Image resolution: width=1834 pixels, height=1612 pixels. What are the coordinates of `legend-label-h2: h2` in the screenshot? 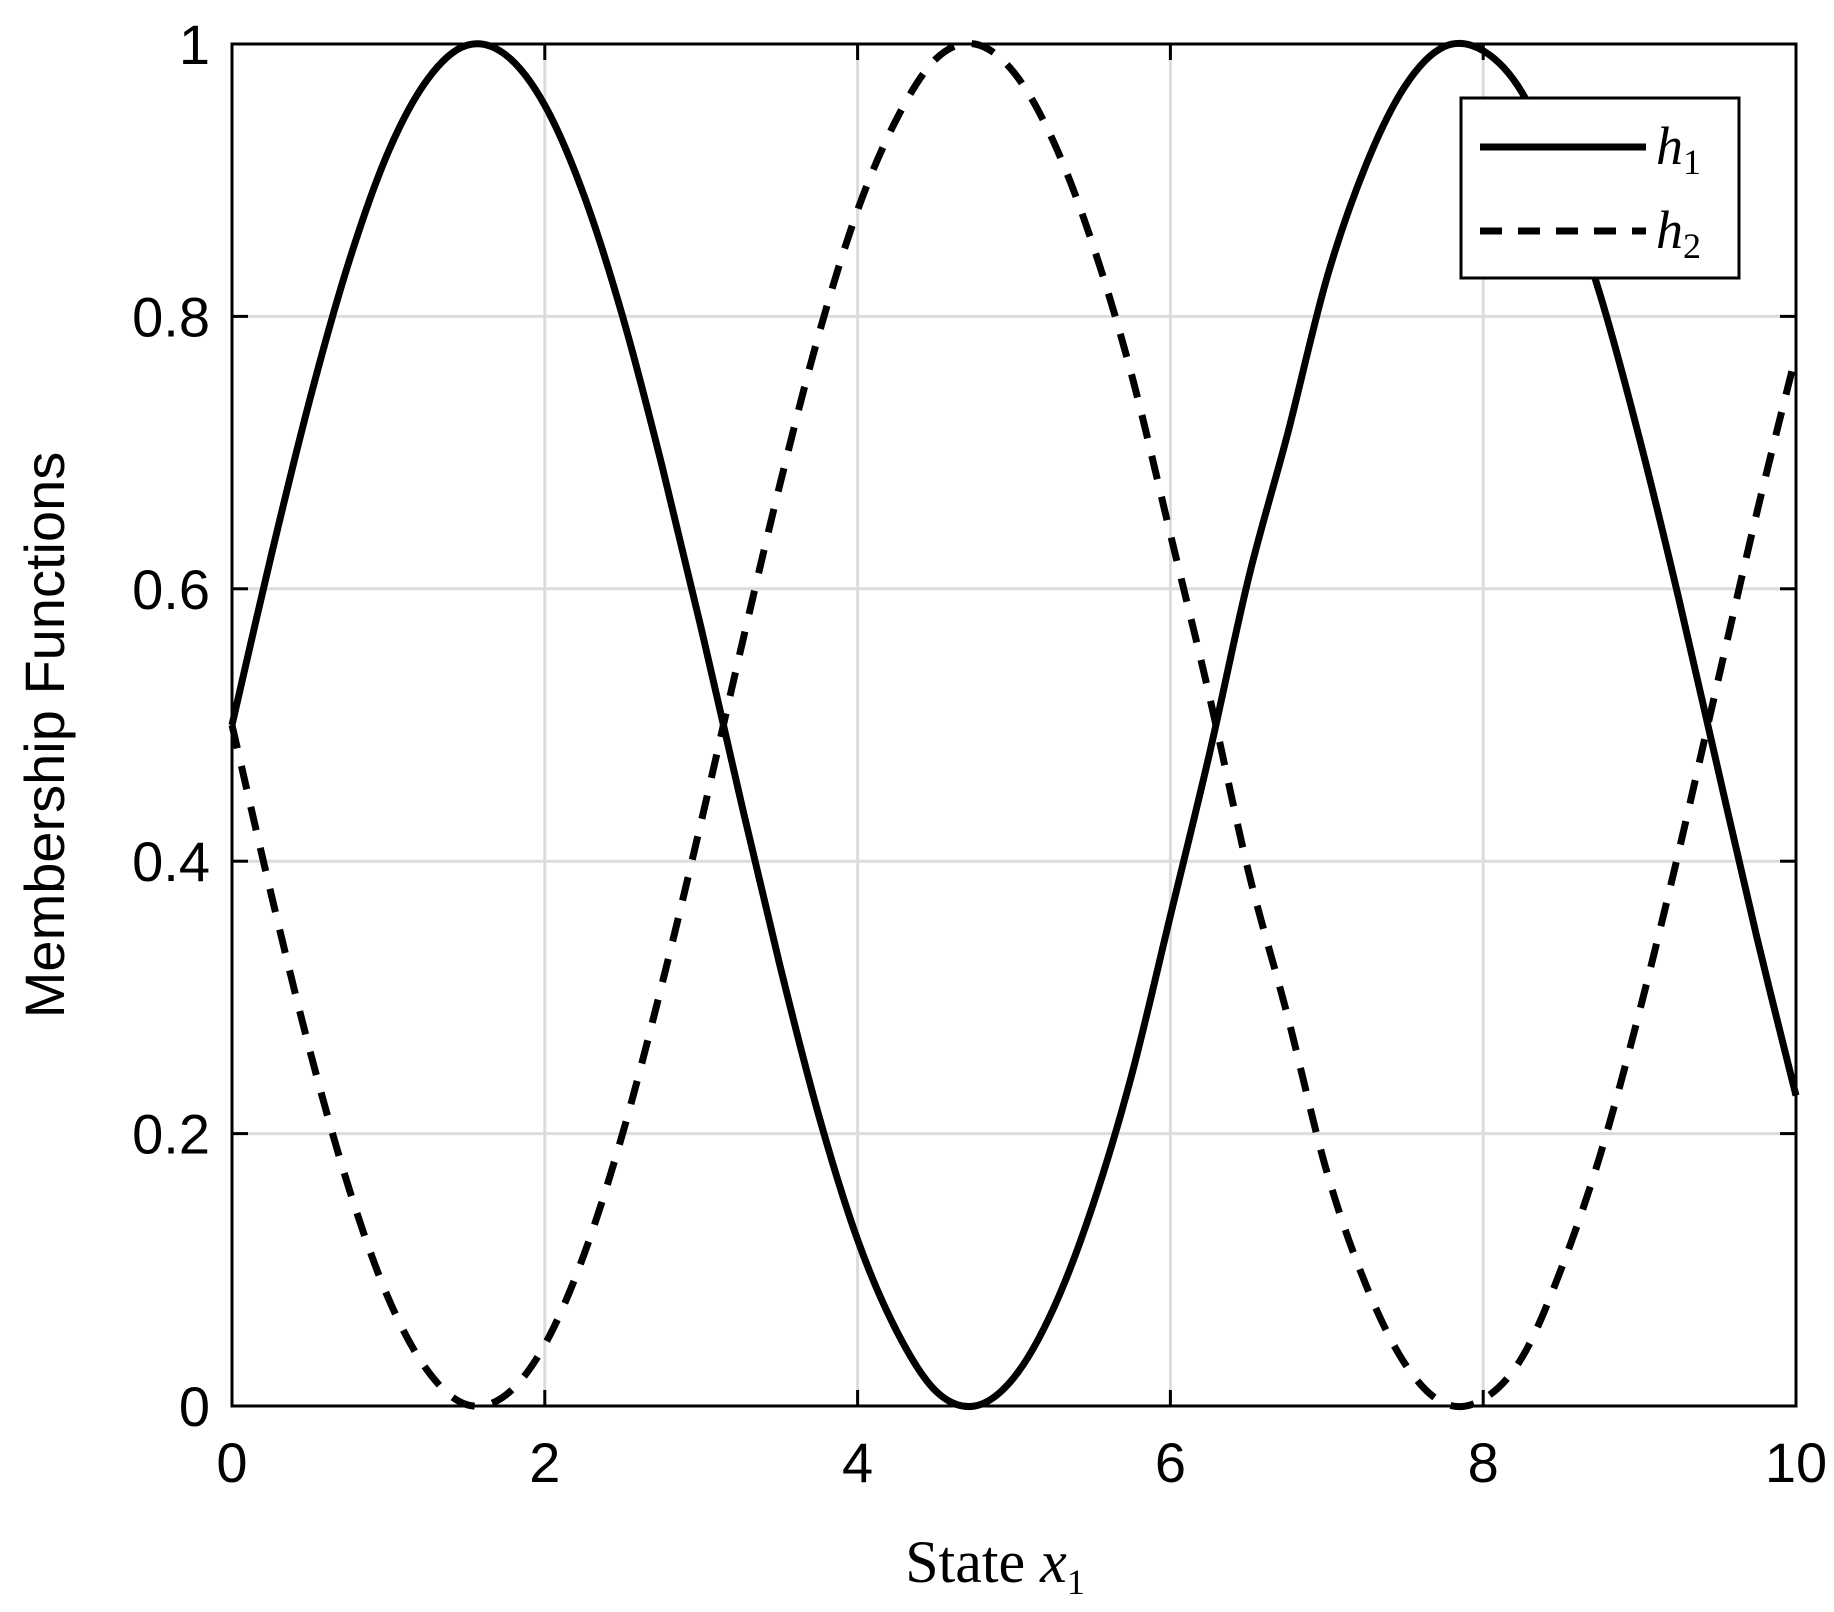 It's located at (1678, 233).